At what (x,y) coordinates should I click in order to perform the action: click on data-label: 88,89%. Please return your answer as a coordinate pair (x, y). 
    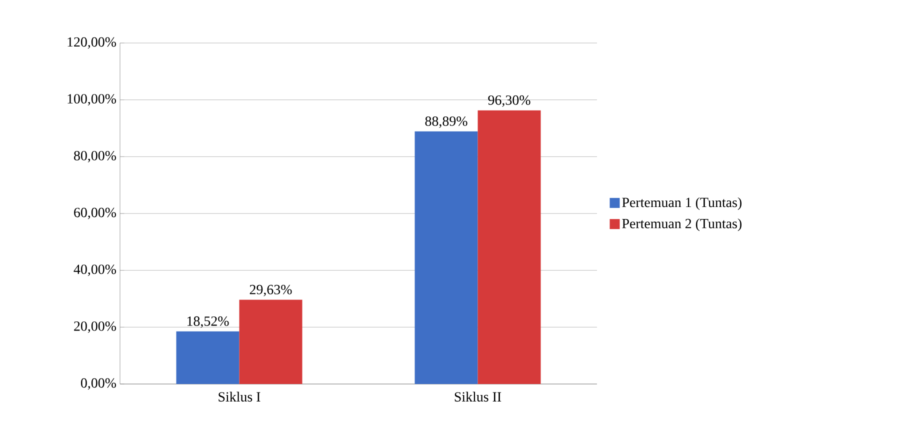
    Looking at the image, I should click on (446, 122).